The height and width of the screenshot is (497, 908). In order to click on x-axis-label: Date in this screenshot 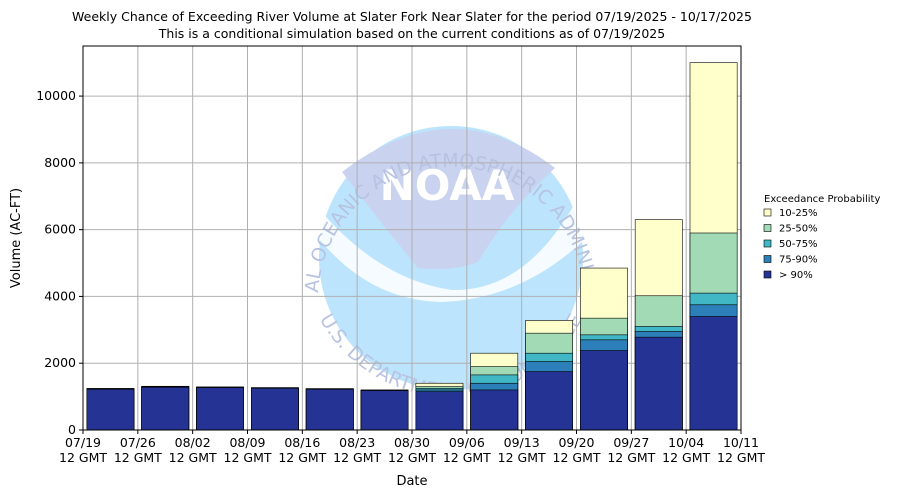, I will do `click(411, 481)`.